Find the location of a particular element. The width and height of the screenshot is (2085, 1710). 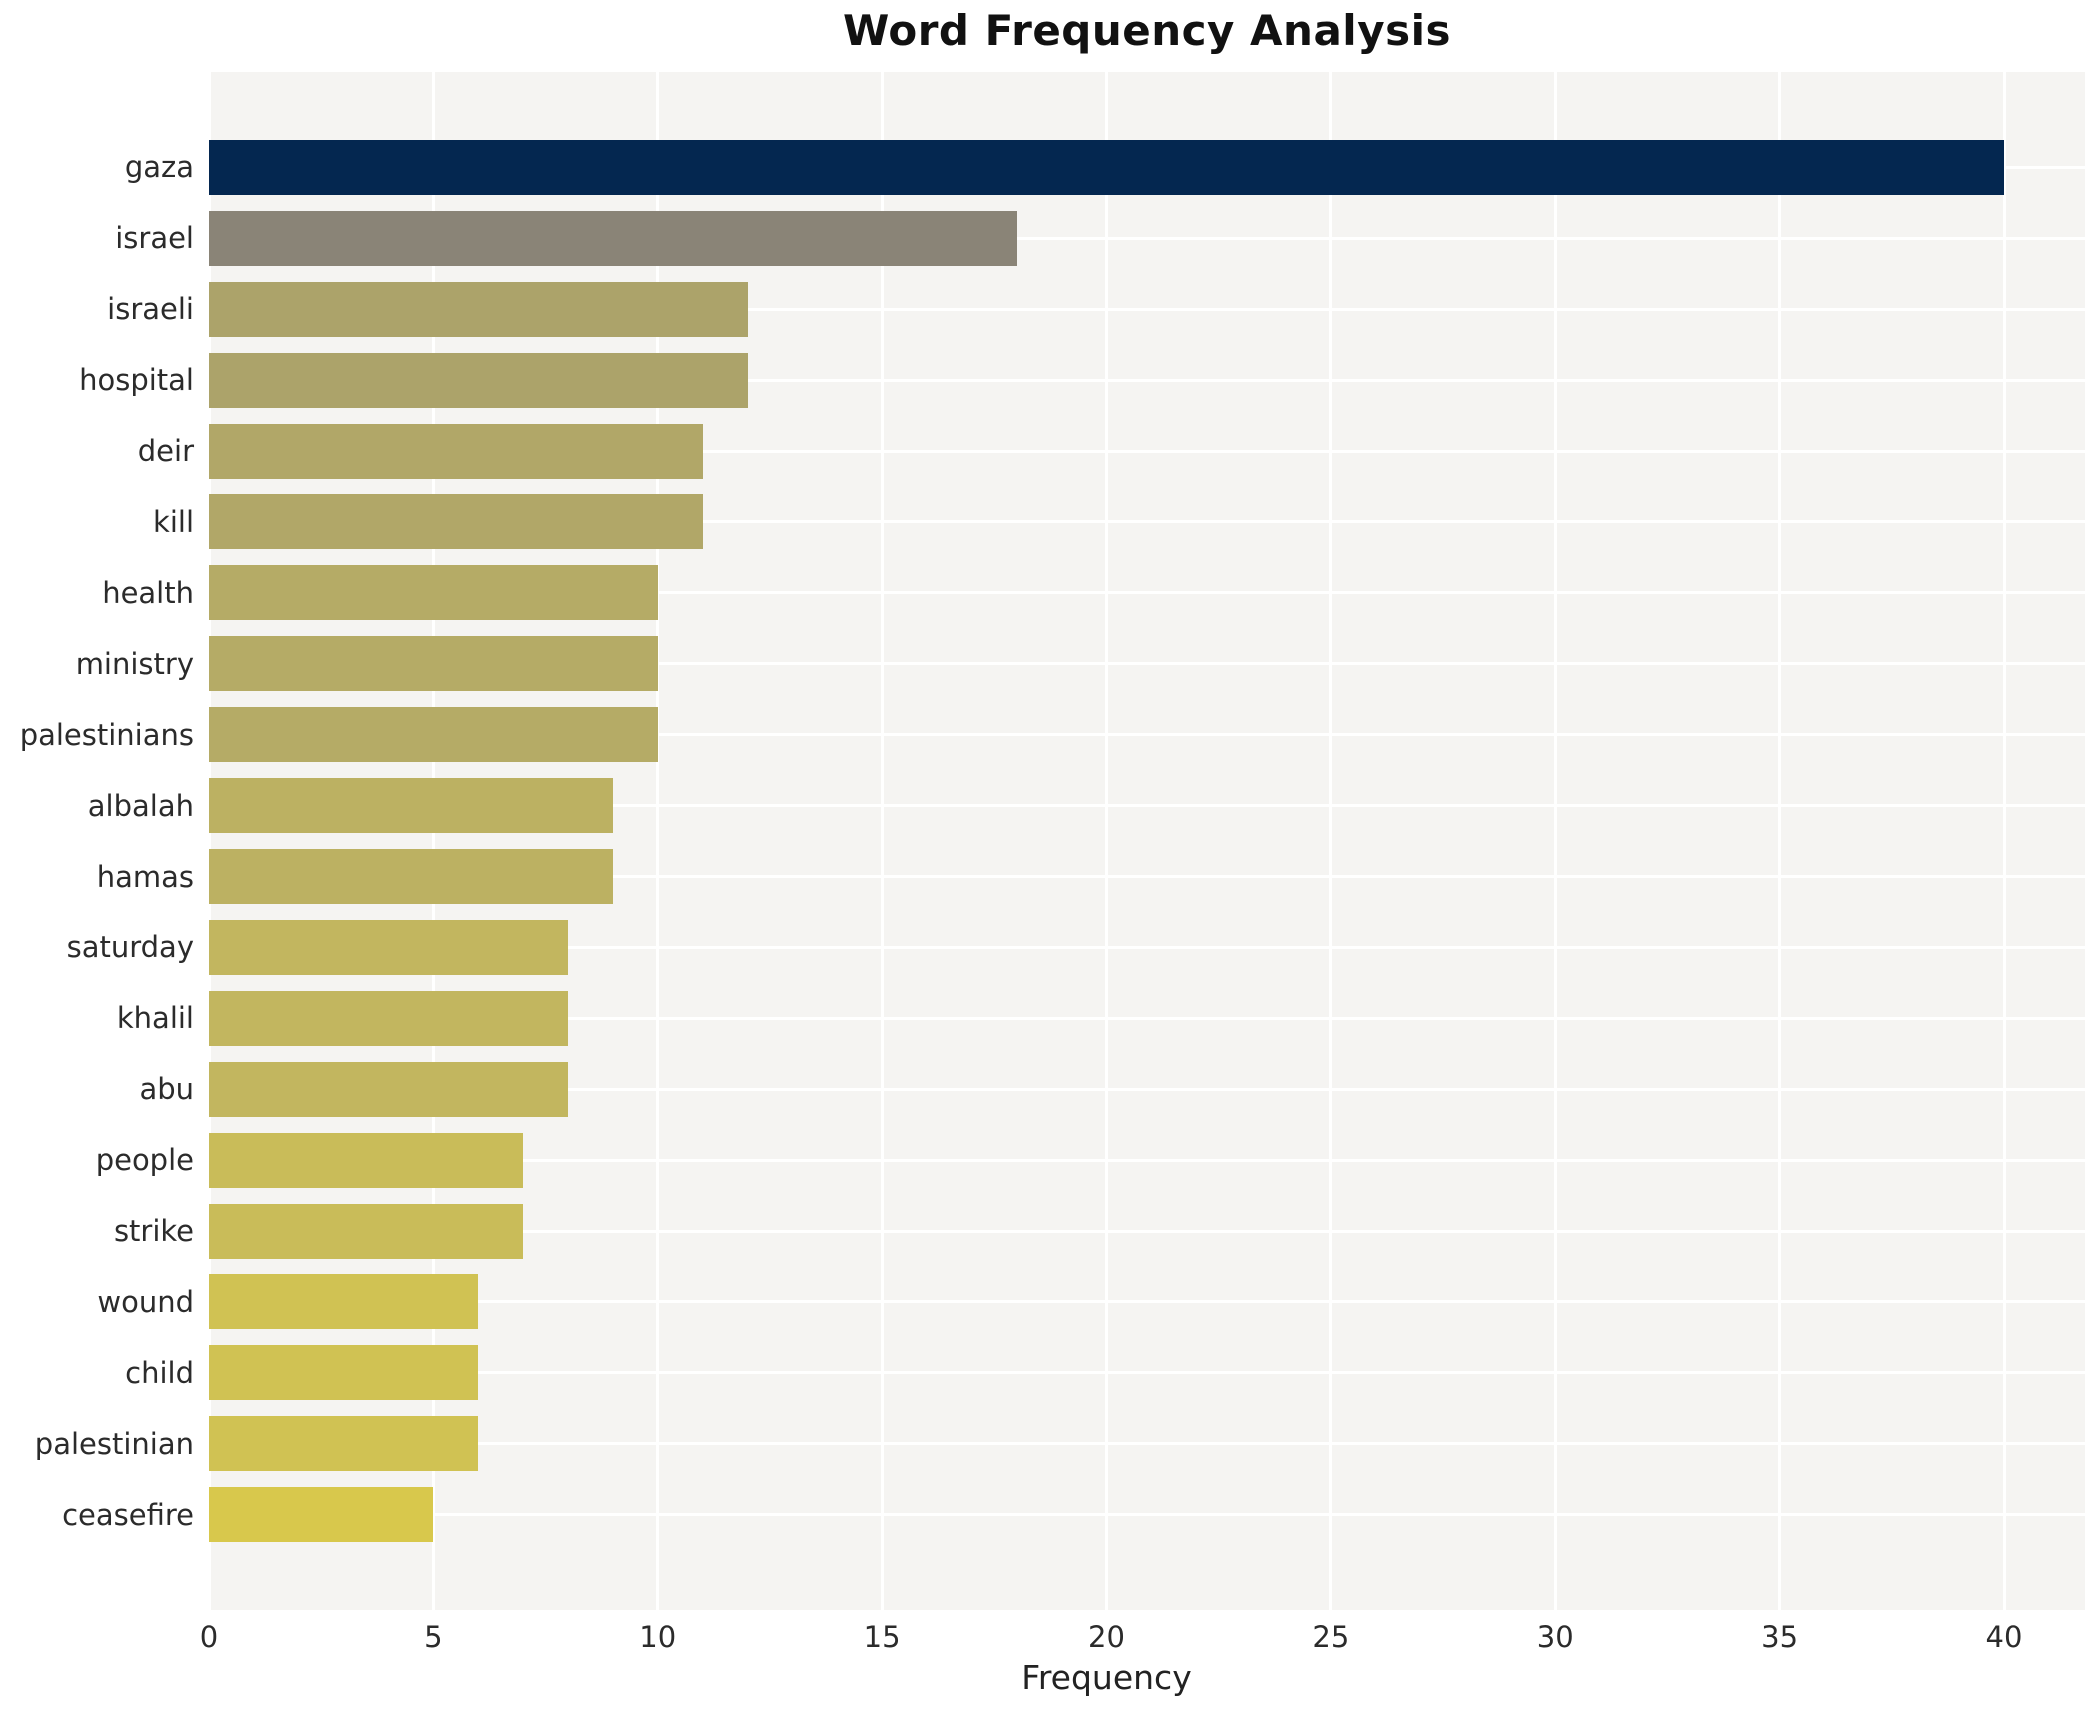

bar-palestinians is located at coordinates (433, 735).